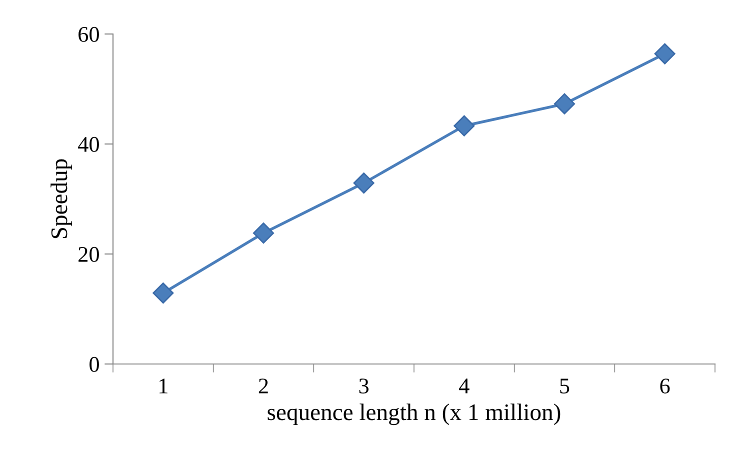 The width and height of the screenshot is (745, 456). Describe the element at coordinates (94, 364) in the screenshot. I see `y-tick-label: 0` at that location.